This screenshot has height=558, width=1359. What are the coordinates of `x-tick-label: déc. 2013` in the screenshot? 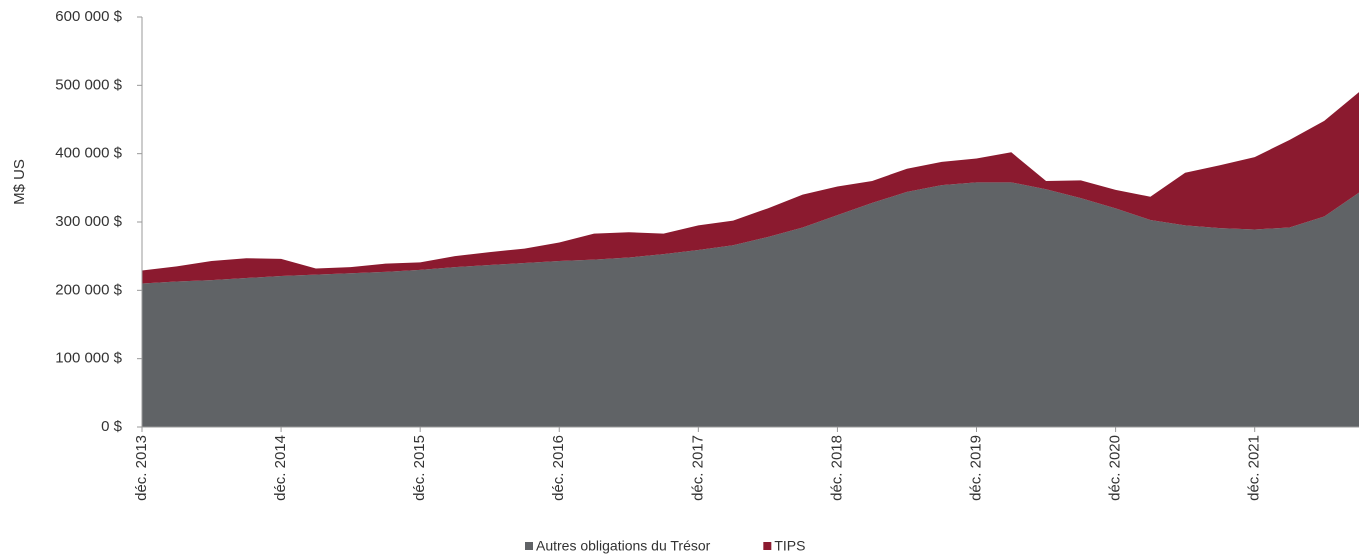 It's located at (141, 468).